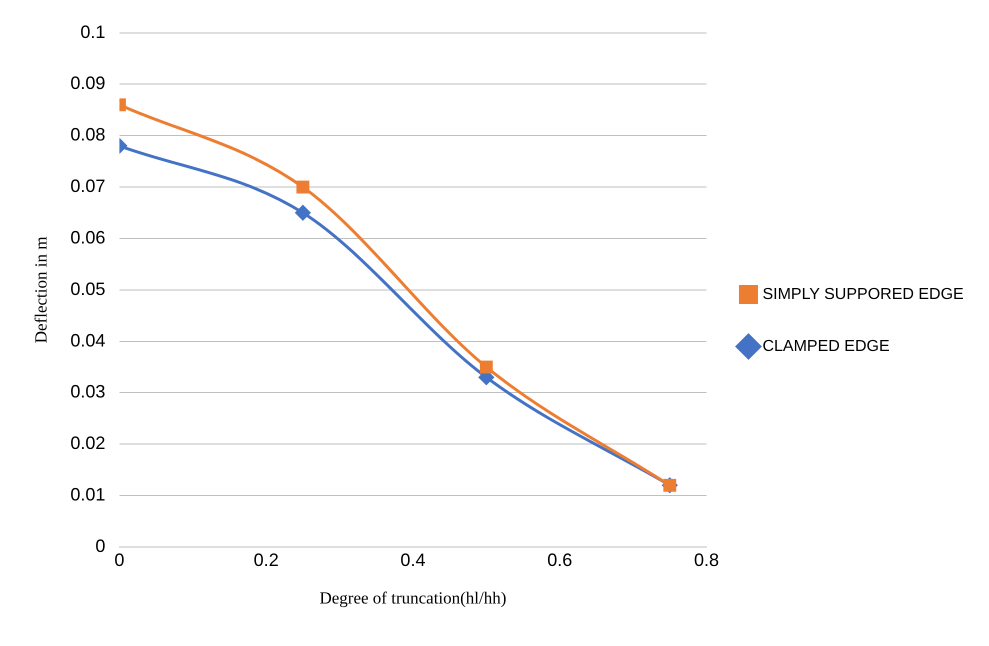 This screenshot has height=646, width=989. I want to click on x-tick-label: 0.6, so click(559, 560).